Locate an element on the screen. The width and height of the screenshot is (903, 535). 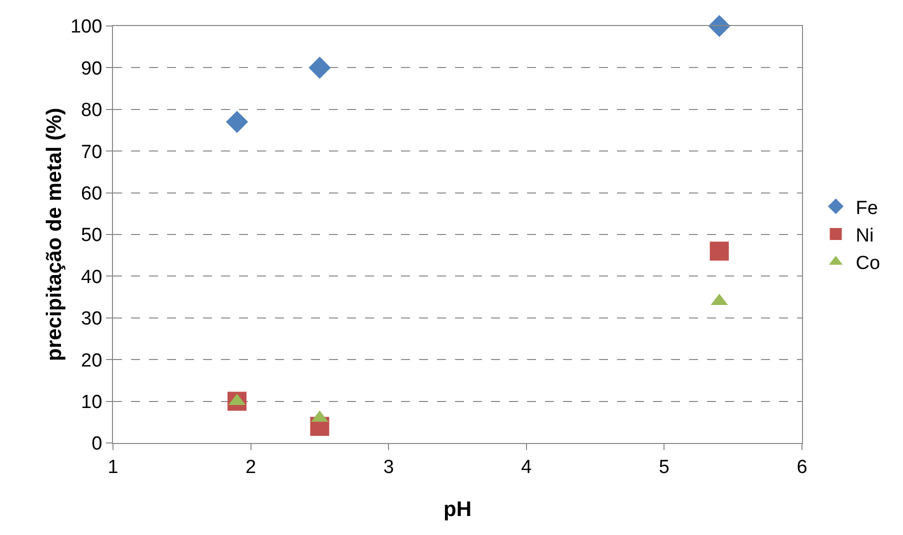
x-tick-label: 4 is located at coordinates (526, 467).